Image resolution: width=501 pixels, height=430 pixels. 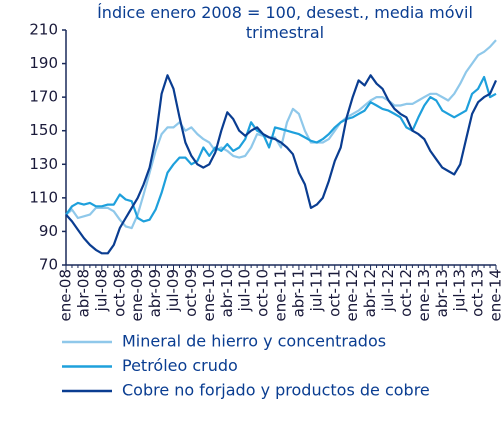 What do you see at coordinates (191, 293) in the screenshot?
I see `x-tick-label: oct-09` at bounding box center [191, 293].